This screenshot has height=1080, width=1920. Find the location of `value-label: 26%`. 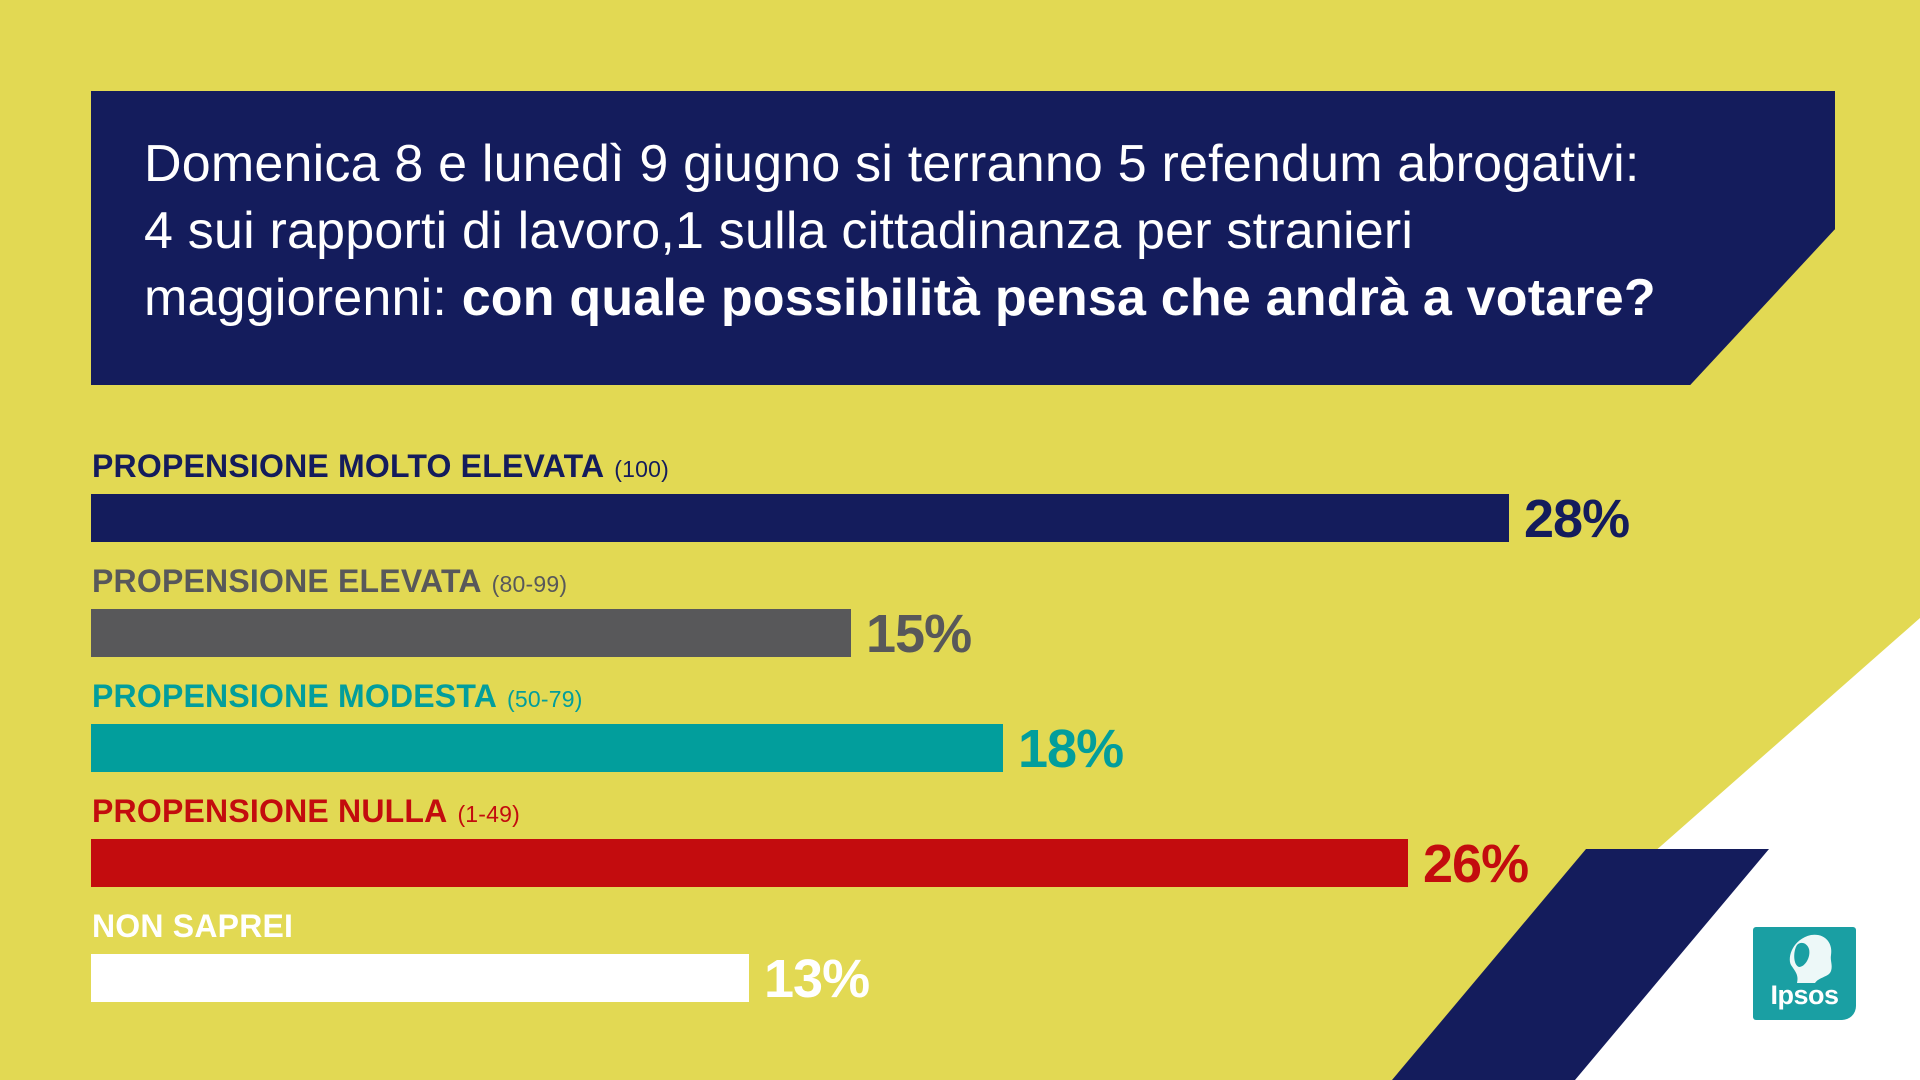

value-label: 26% is located at coordinates (1476, 864).